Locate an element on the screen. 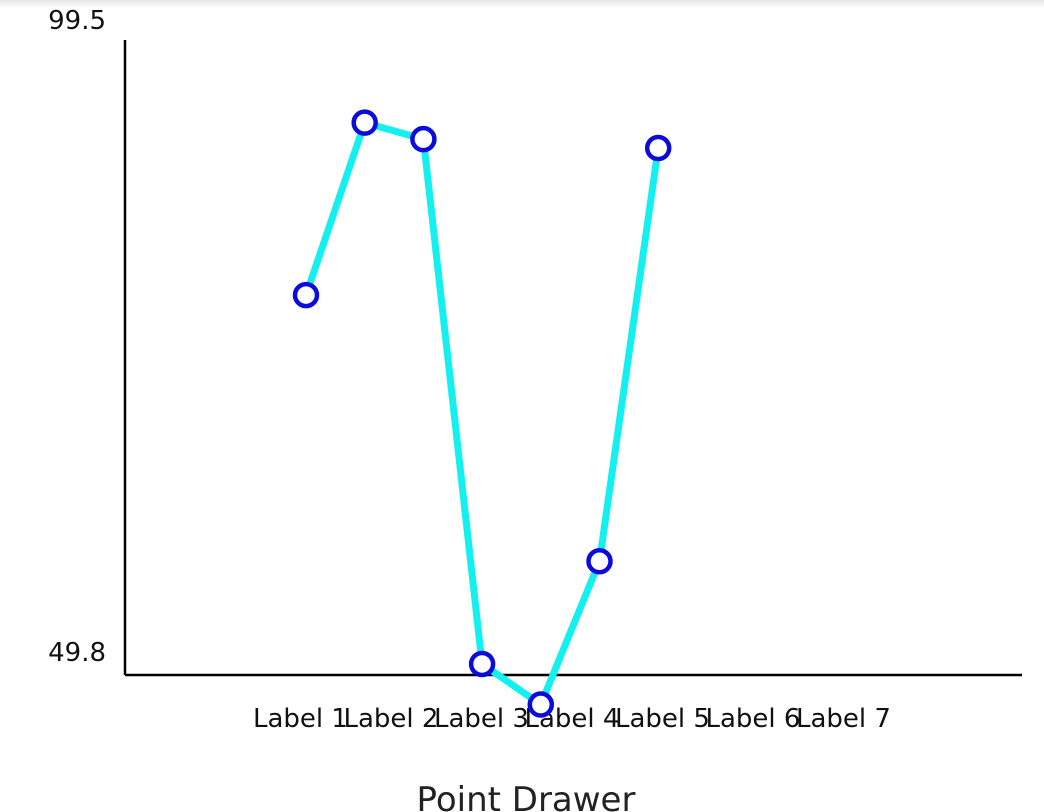  x-tick-label: Label 5 is located at coordinates (662, 719).